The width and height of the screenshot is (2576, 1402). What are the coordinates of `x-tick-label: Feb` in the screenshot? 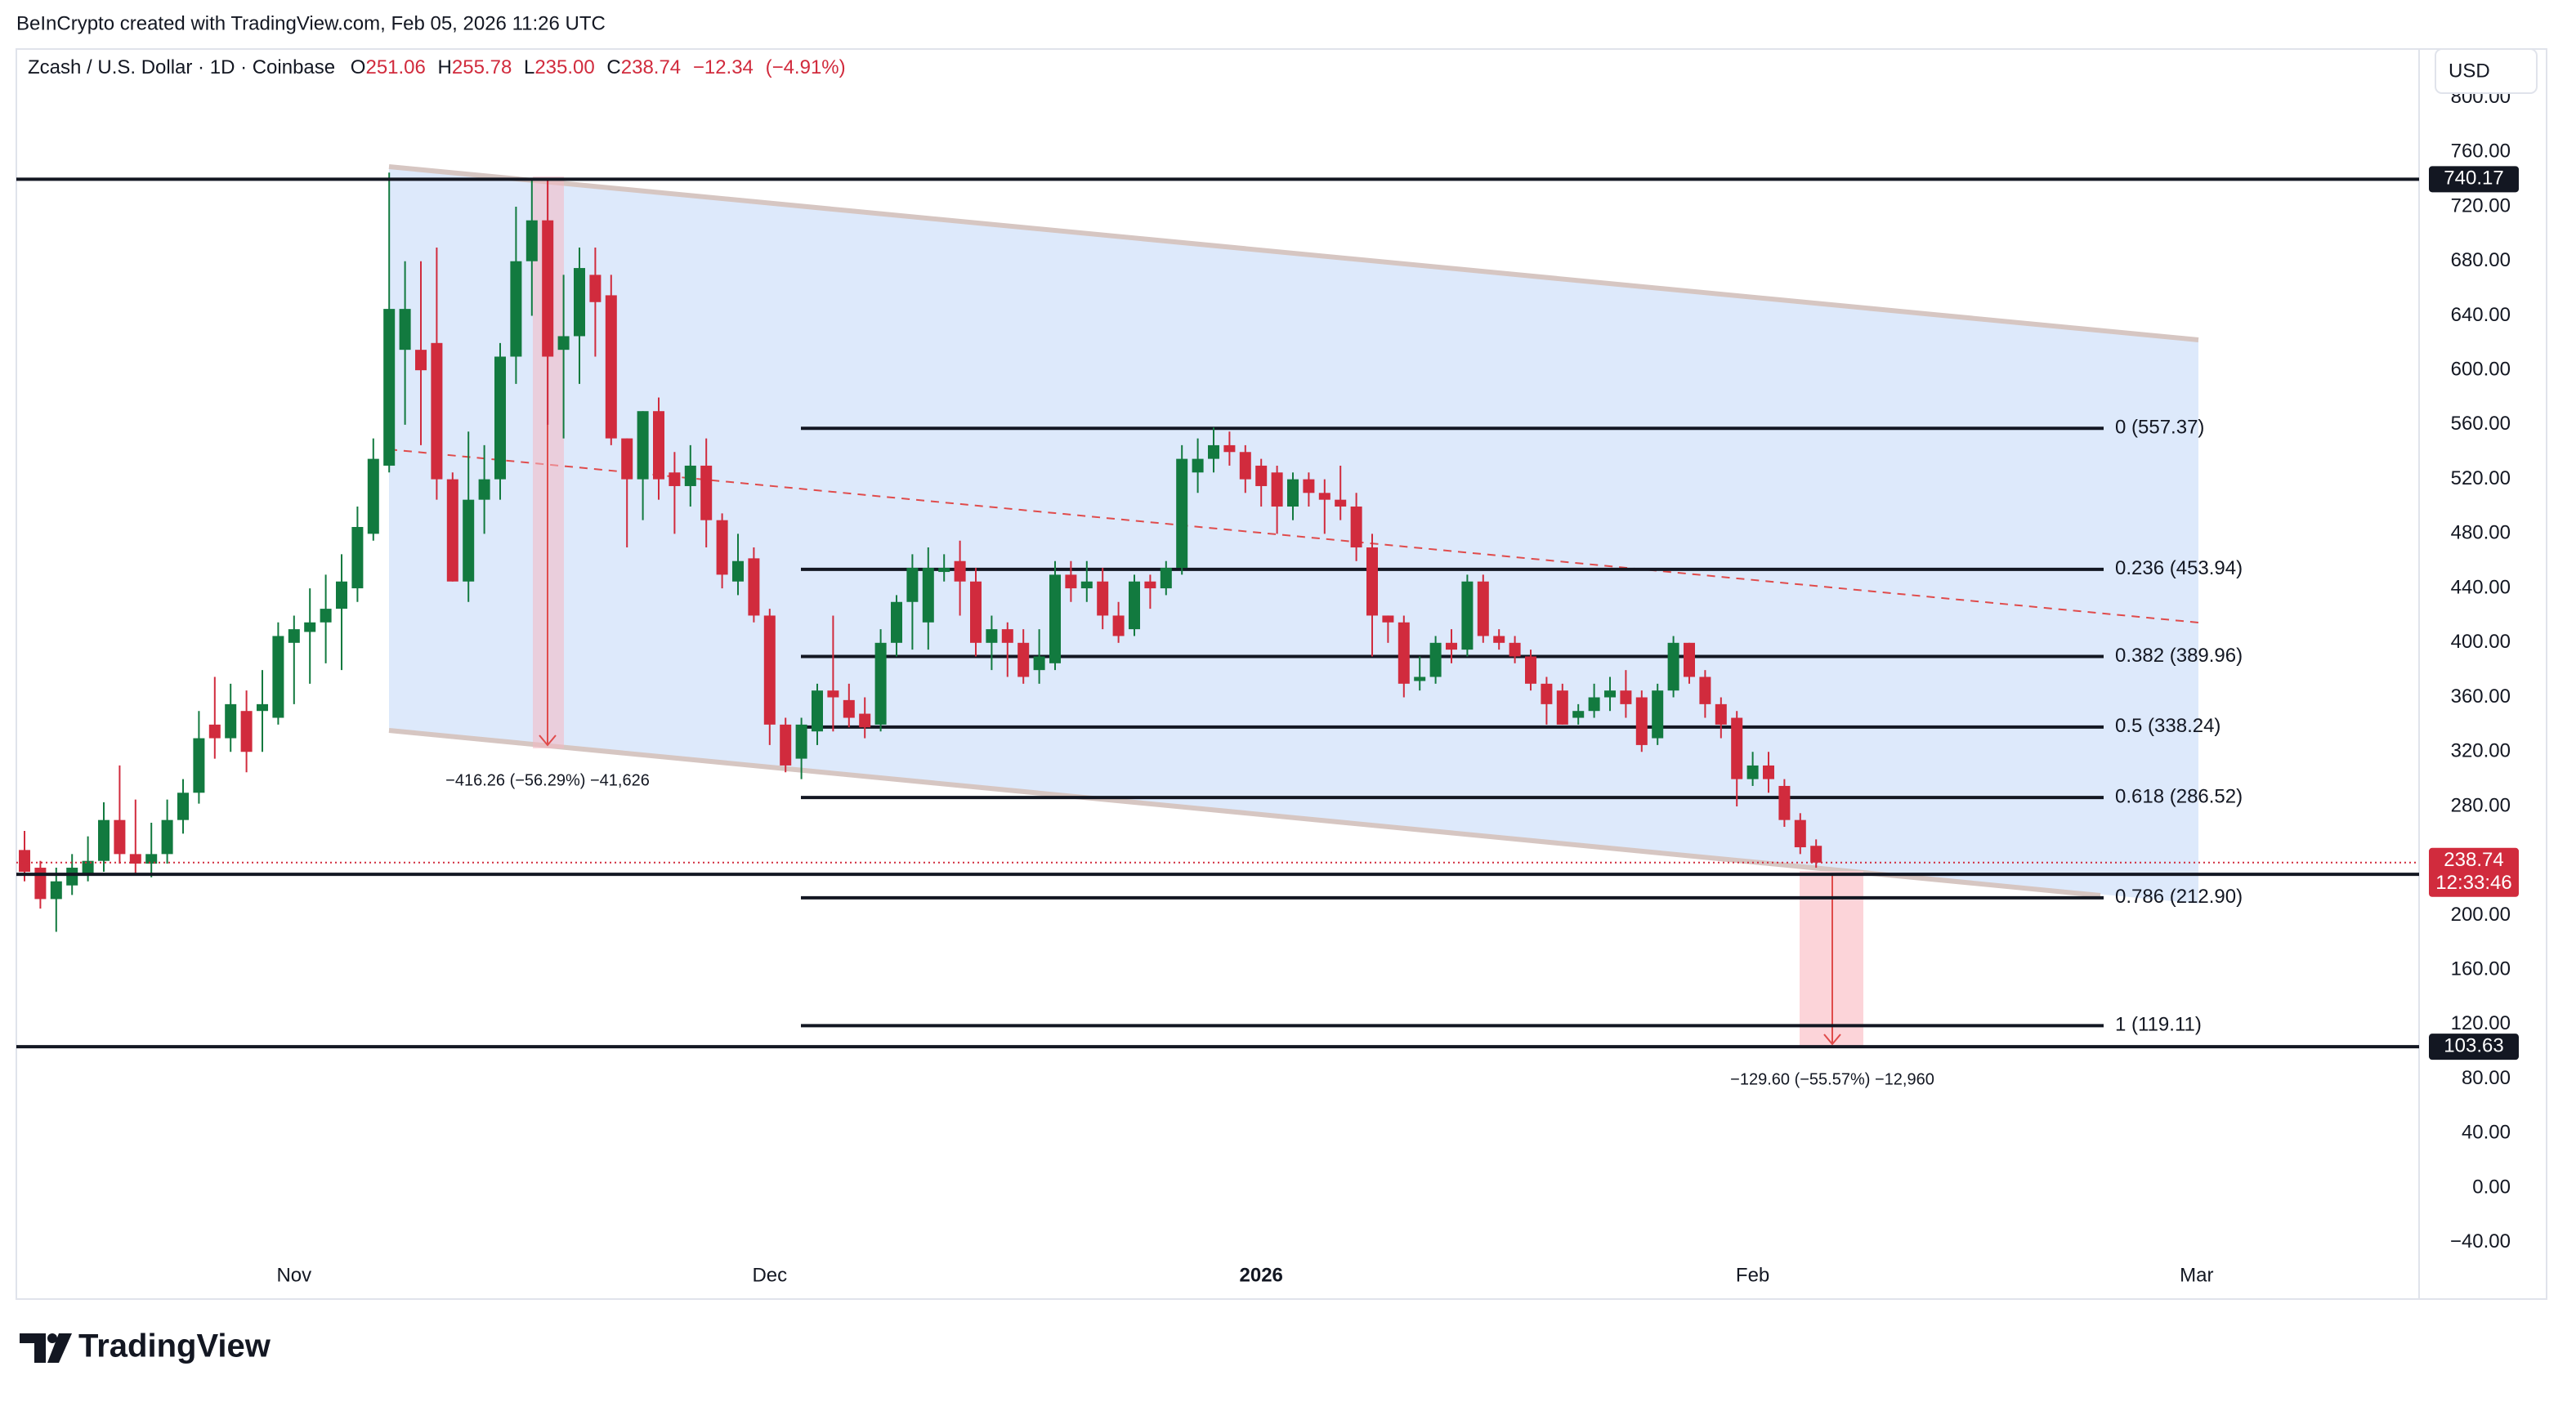 It's located at (1752, 1275).